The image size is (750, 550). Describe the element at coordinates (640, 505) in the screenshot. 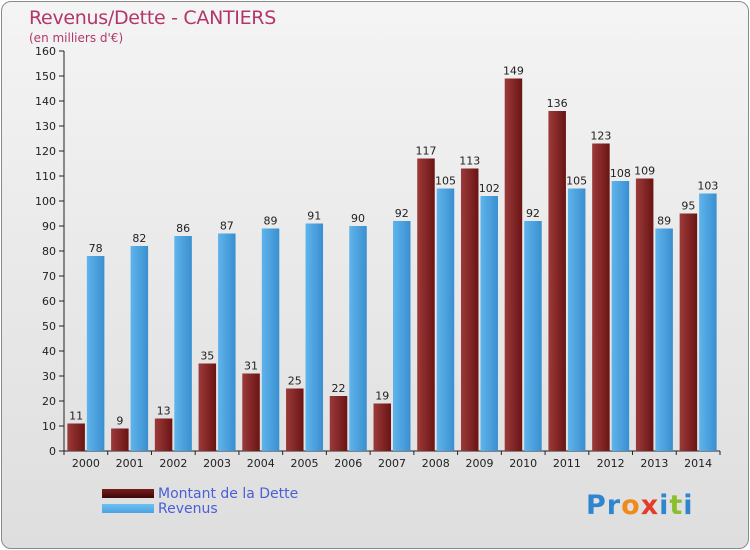

I see `proxiti-logo: Proxiti` at that location.